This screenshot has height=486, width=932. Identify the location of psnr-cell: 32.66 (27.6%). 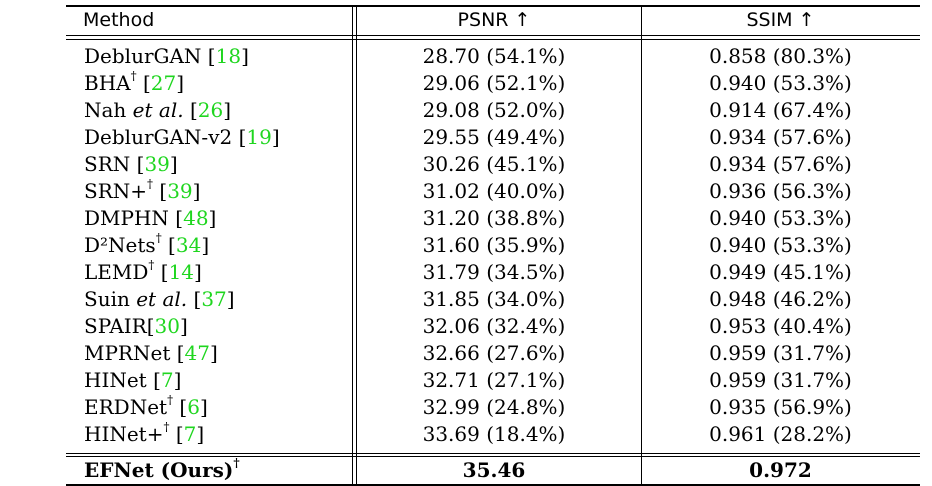
(494, 353).